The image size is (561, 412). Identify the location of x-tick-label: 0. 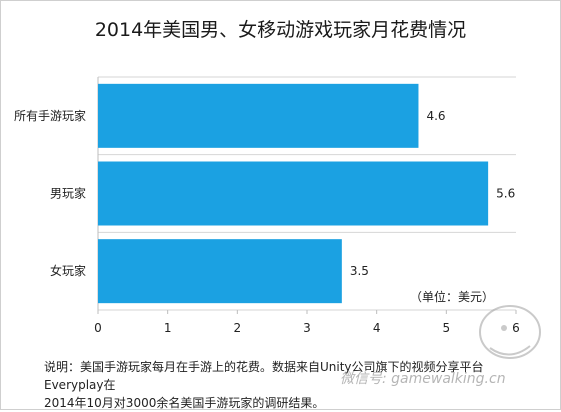
(98, 328).